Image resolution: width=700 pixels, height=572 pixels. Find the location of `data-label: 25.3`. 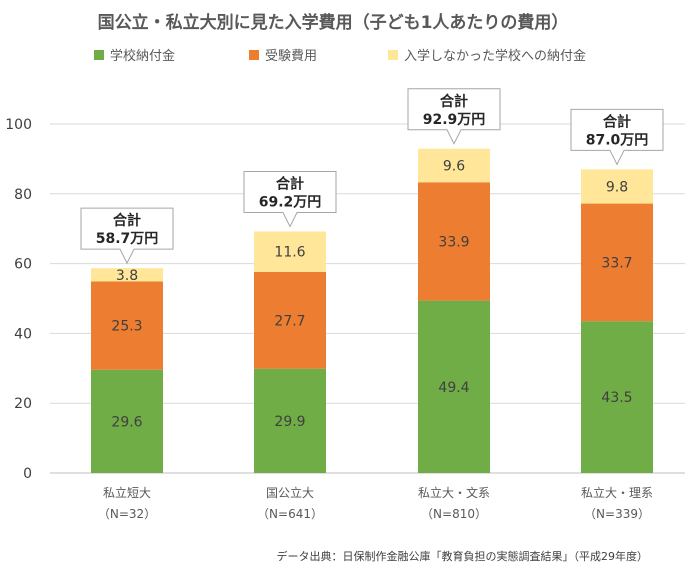

data-label: 25.3 is located at coordinates (126, 327).